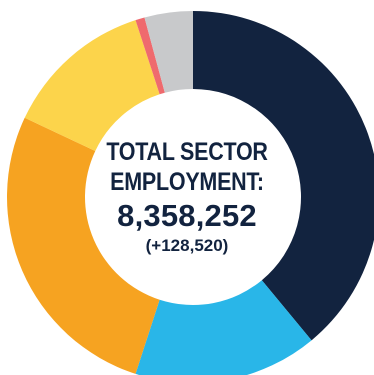  I want to click on center-title-line-1: TOTAL SECTOR, so click(187, 152).